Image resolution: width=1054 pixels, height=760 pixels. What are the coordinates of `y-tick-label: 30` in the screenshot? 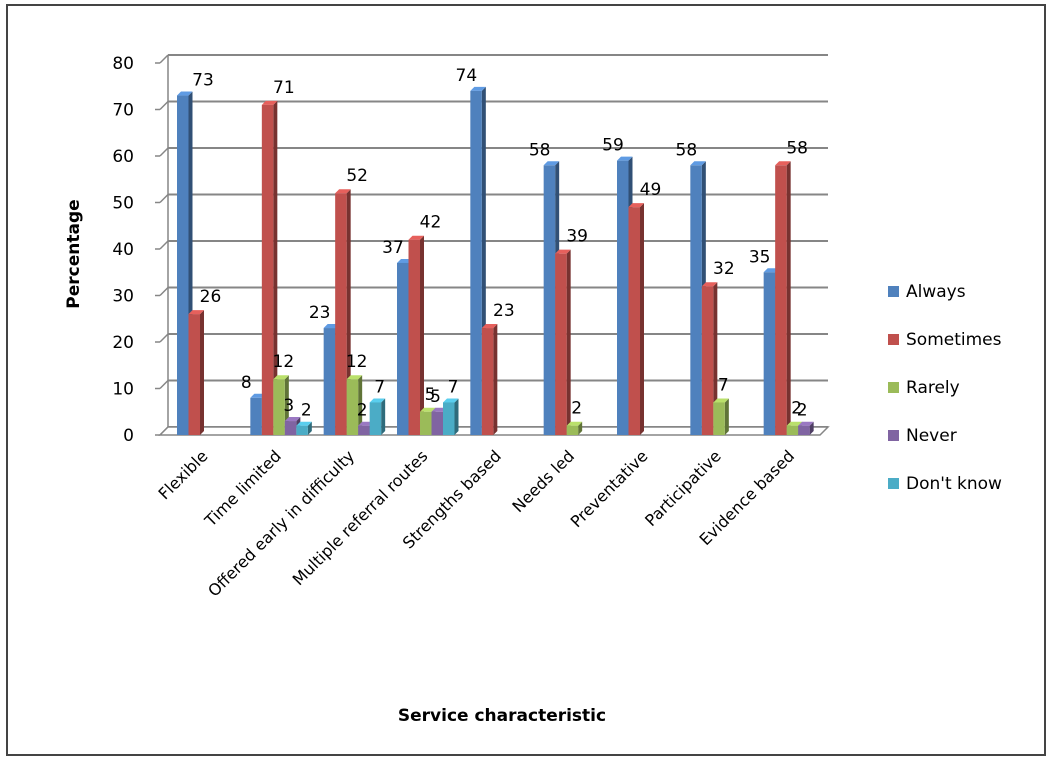 It's located at (123, 297).